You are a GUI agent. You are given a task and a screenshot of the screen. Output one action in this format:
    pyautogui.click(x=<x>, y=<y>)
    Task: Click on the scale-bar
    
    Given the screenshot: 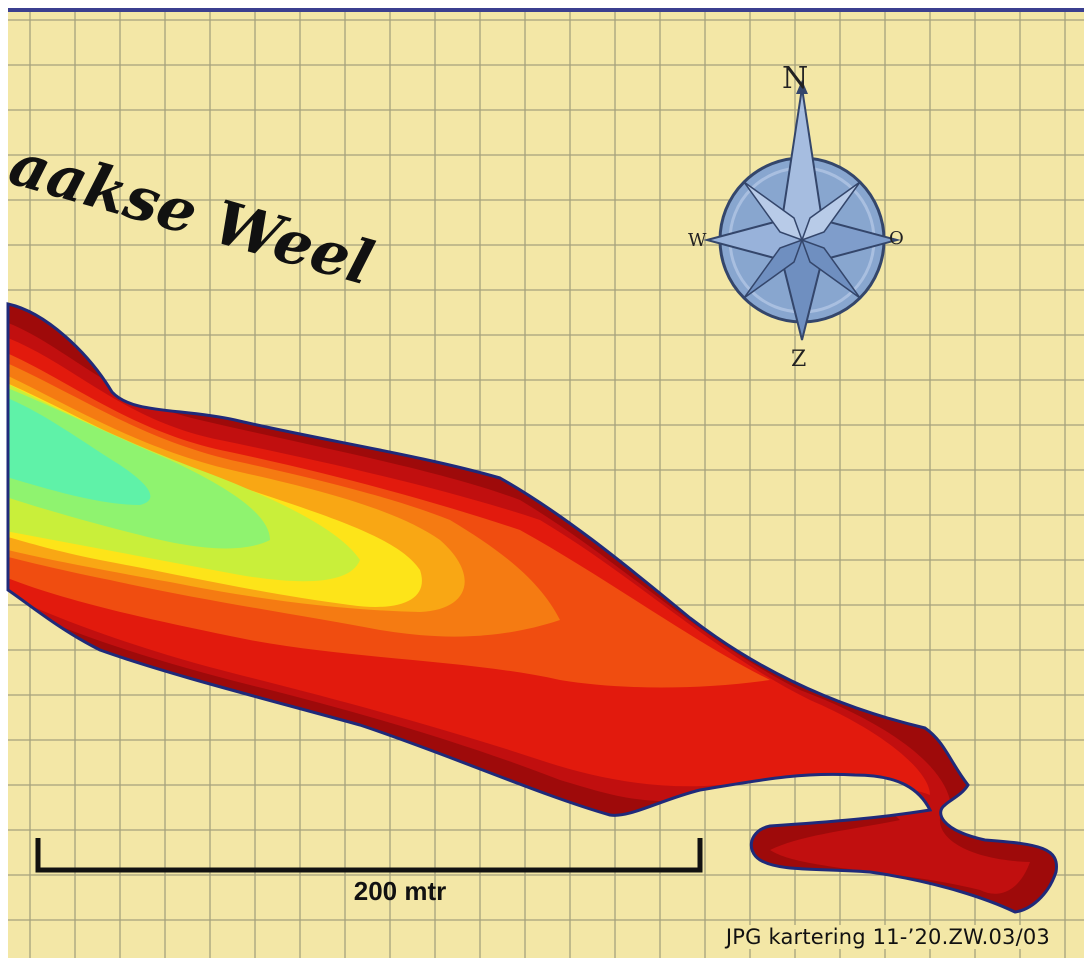 What is the action you would take?
    pyautogui.click(x=369, y=855)
    